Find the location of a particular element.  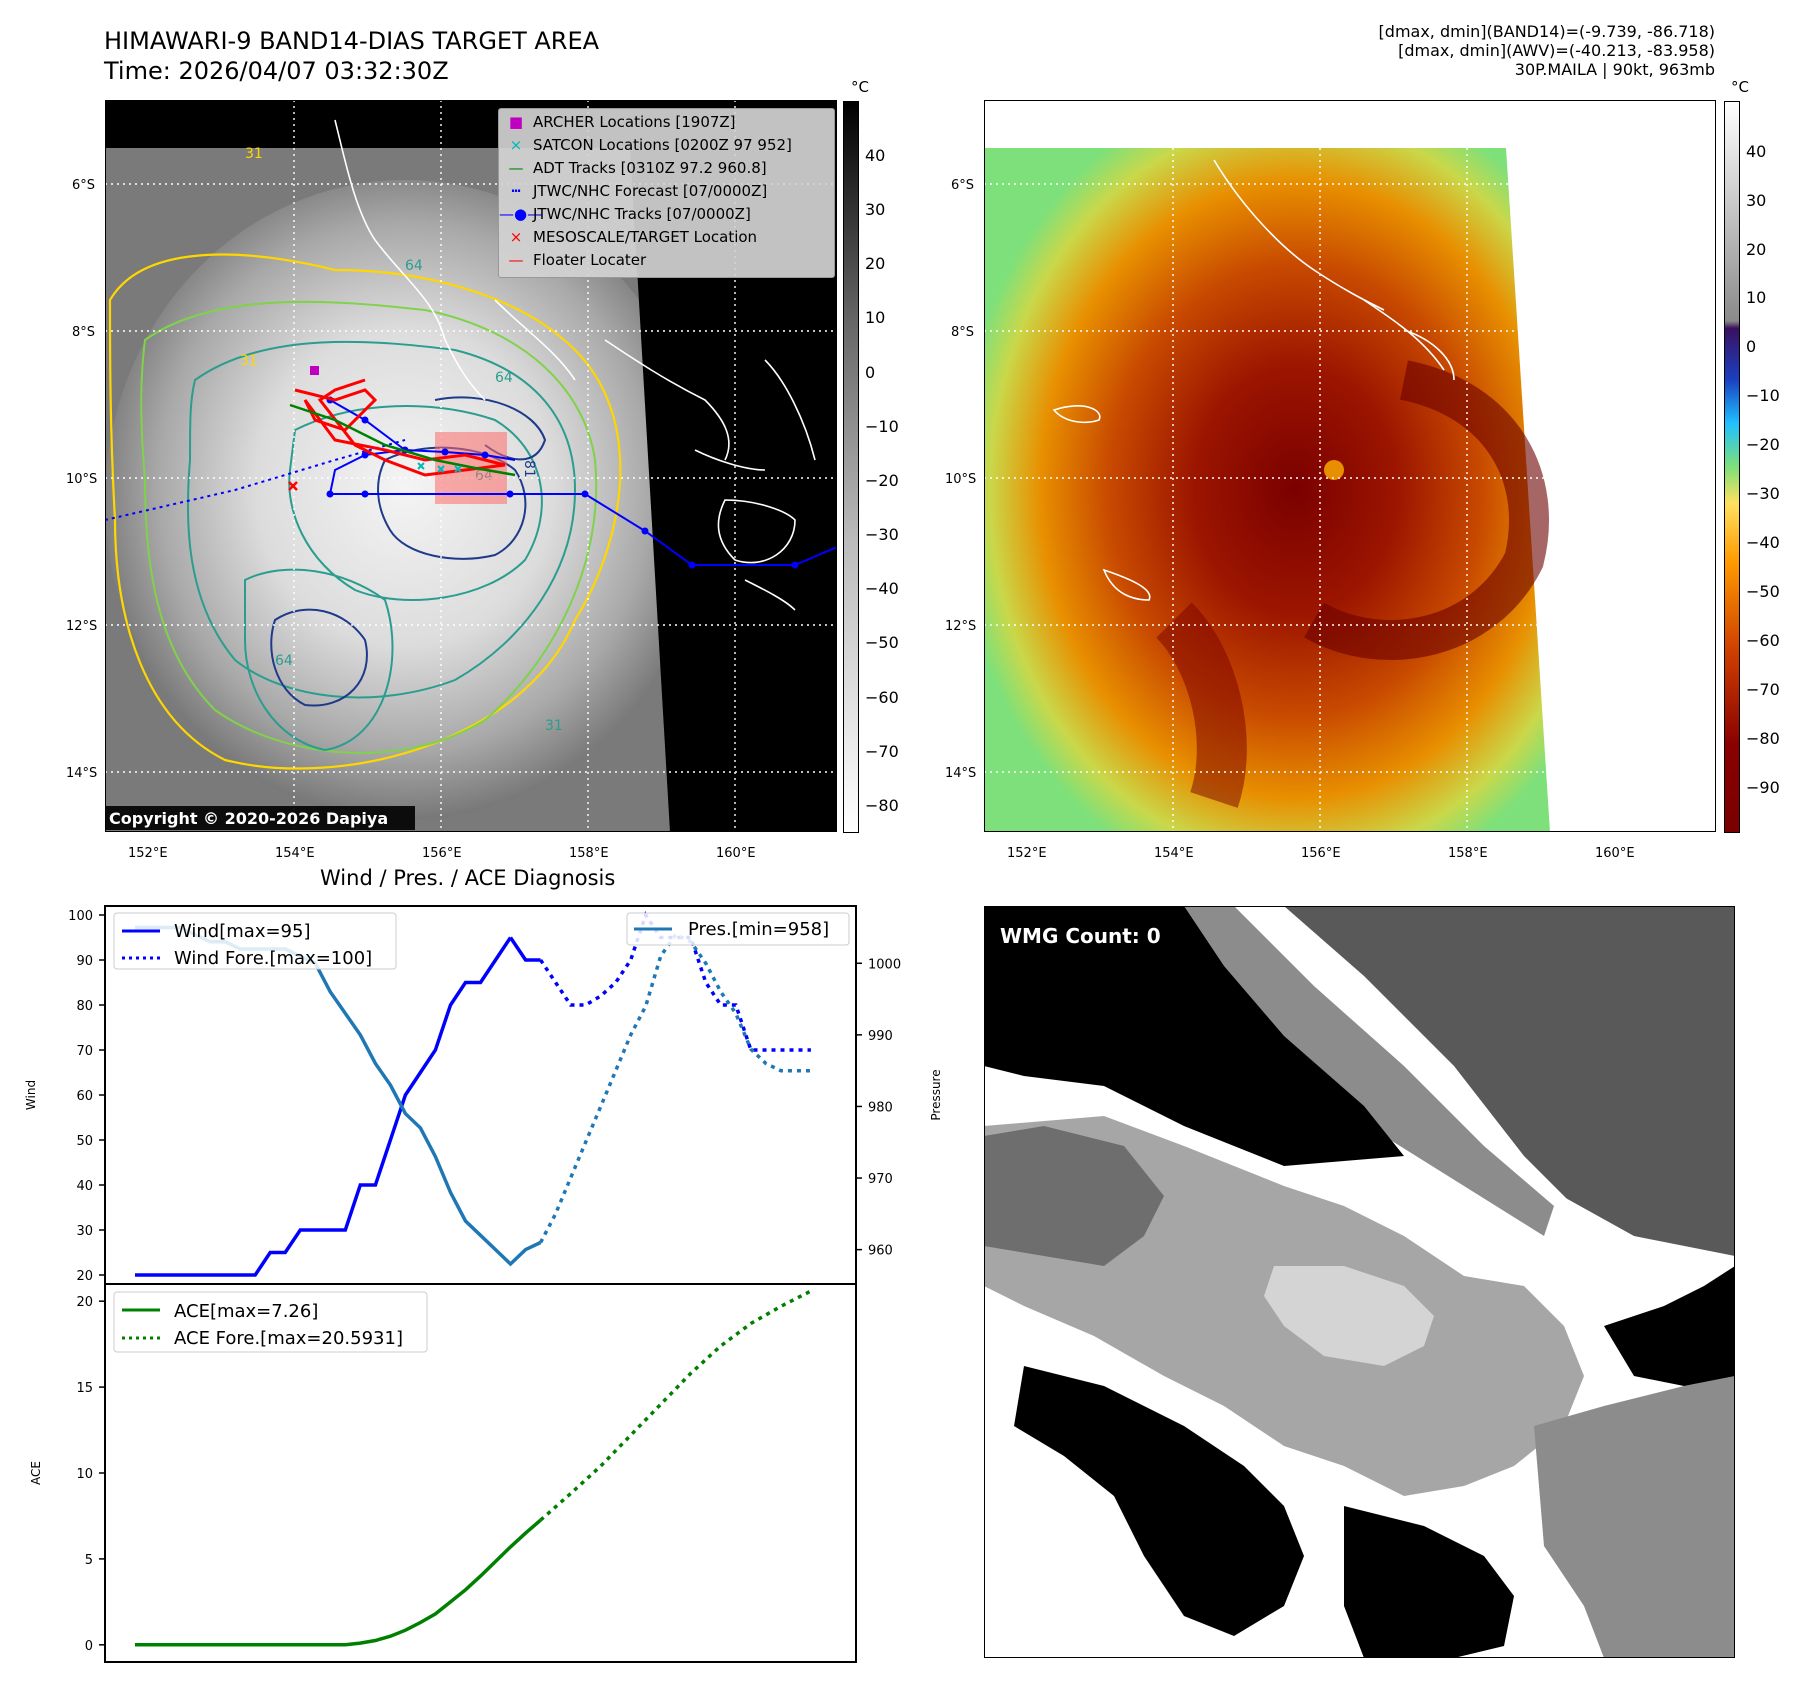

enhanced-colorbar-tick: −80 is located at coordinates (1763, 738).